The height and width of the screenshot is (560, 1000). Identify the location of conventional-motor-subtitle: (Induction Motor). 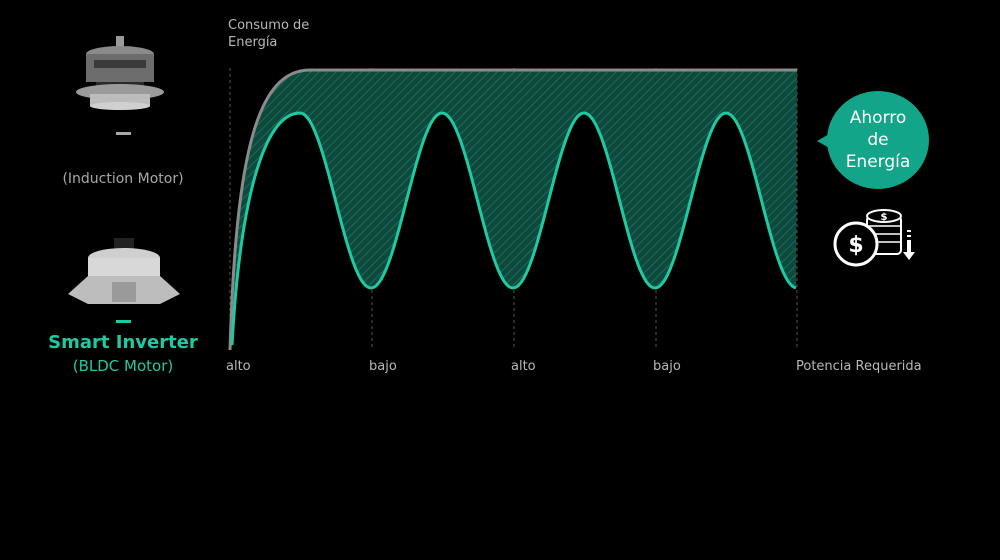
(123, 179).